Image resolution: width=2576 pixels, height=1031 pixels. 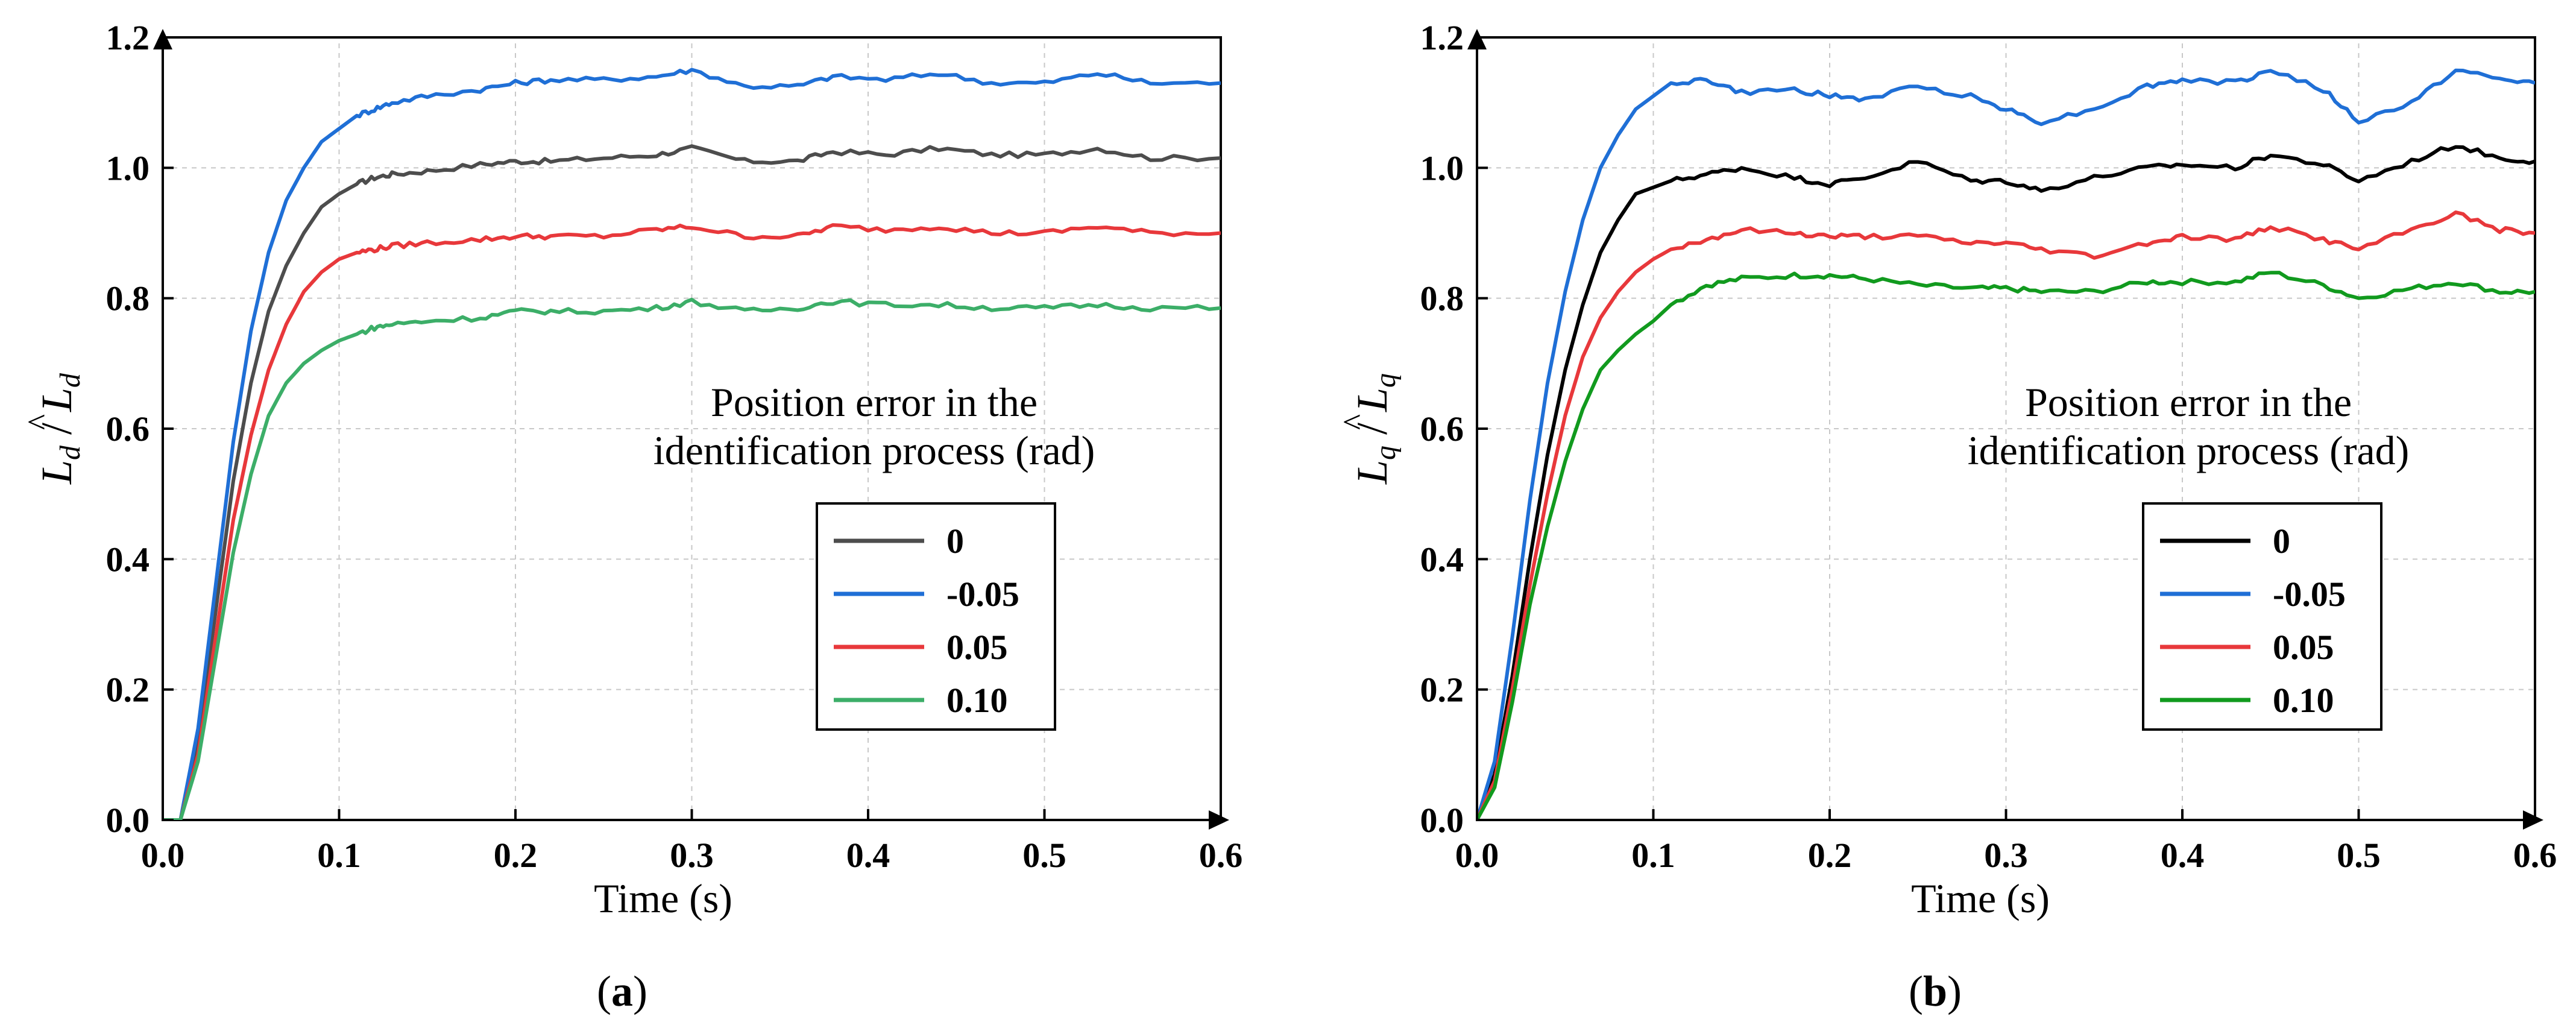 What do you see at coordinates (1442, 298) in the screenshot?
I see `y-tick-label-b-4: 0.8` at bounding box center [1442, 298].